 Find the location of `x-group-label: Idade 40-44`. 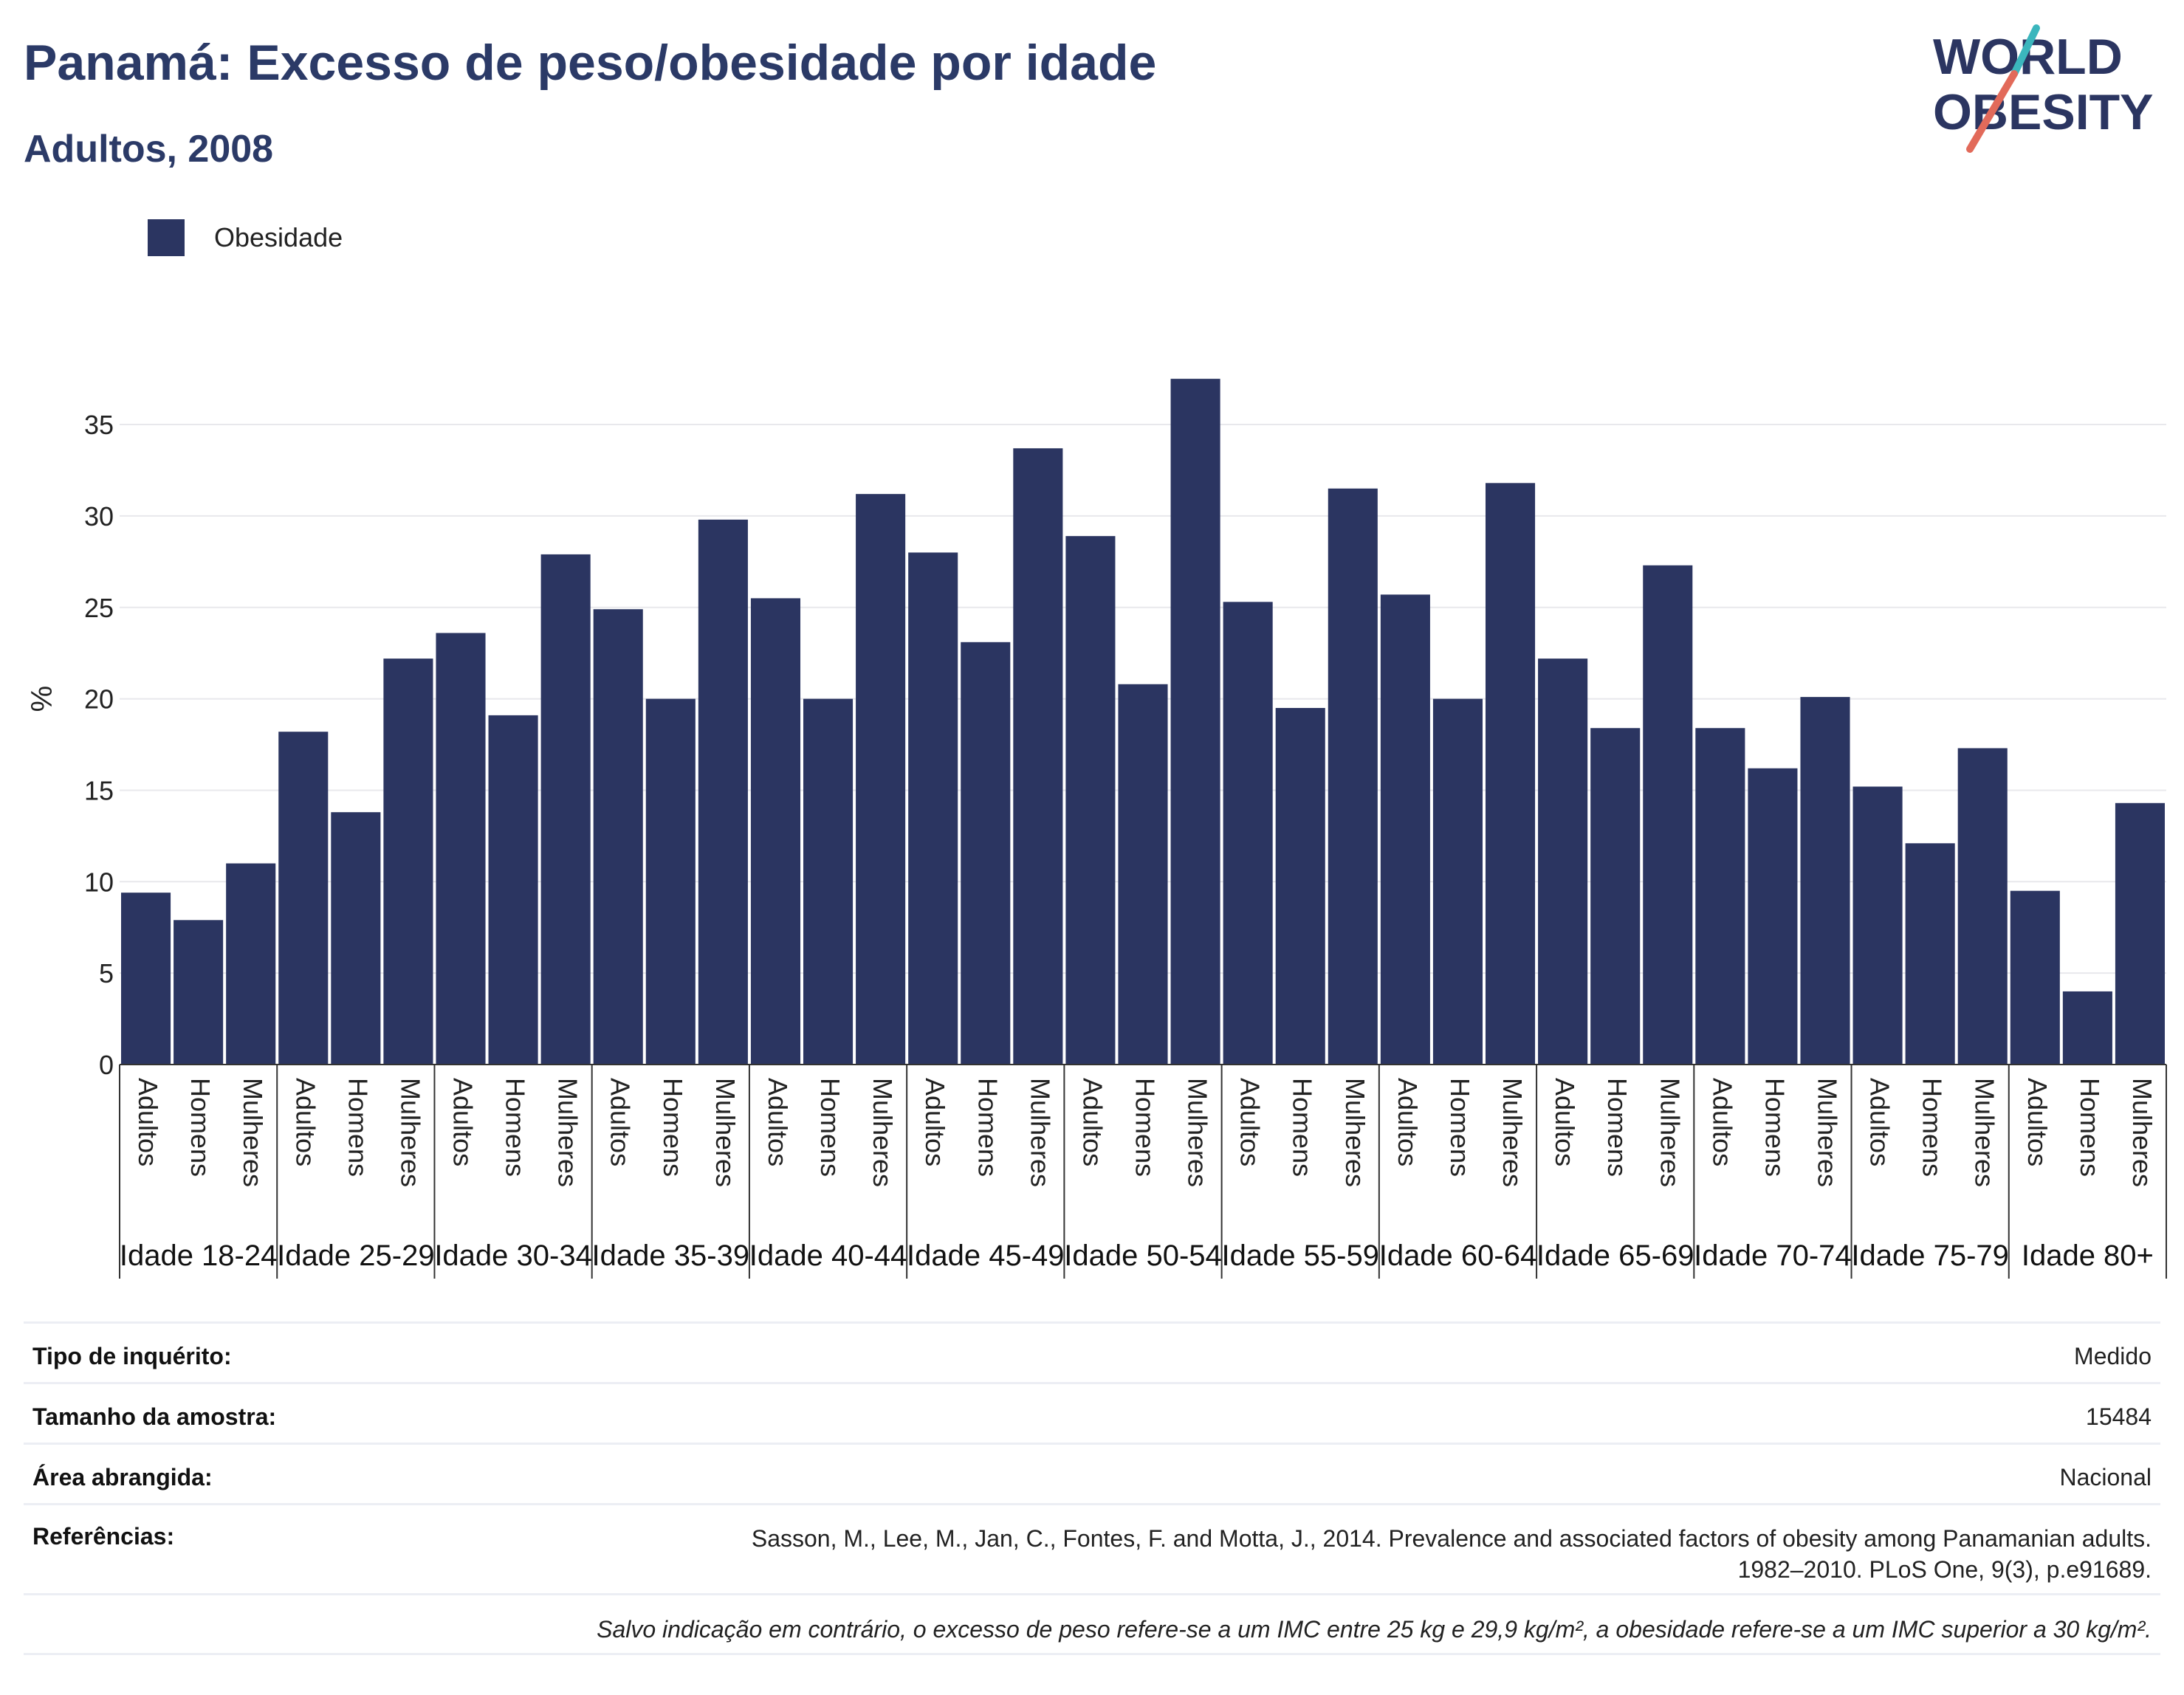

x-group-label: Idade 40-44 is located at coordinates (828, 1256).